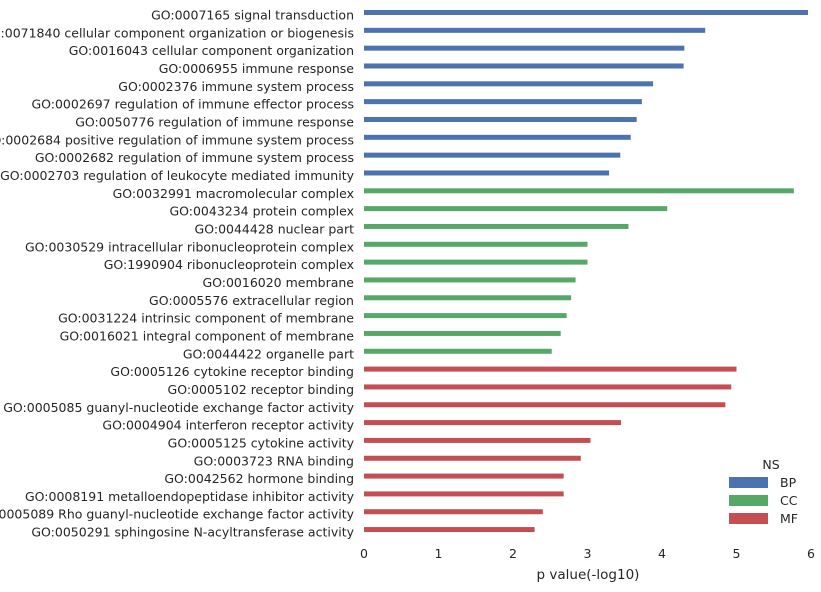 This screenshot has width=821, height=592. Describe the element at coordinates (228, 425) in the screenshot. I see `category-label-24: GO:0004904 interferon receptor activity` at that location.